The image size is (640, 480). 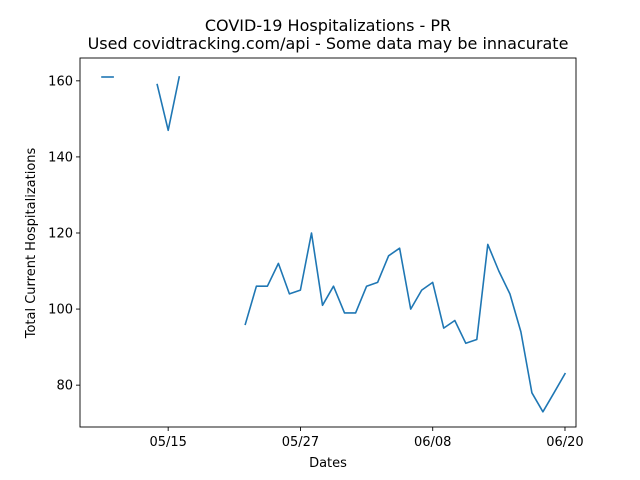 What do you see at coordinates (60, 310) in the screenshot?
I see `y-tick-label: 100` at bounding box center [60, 310].